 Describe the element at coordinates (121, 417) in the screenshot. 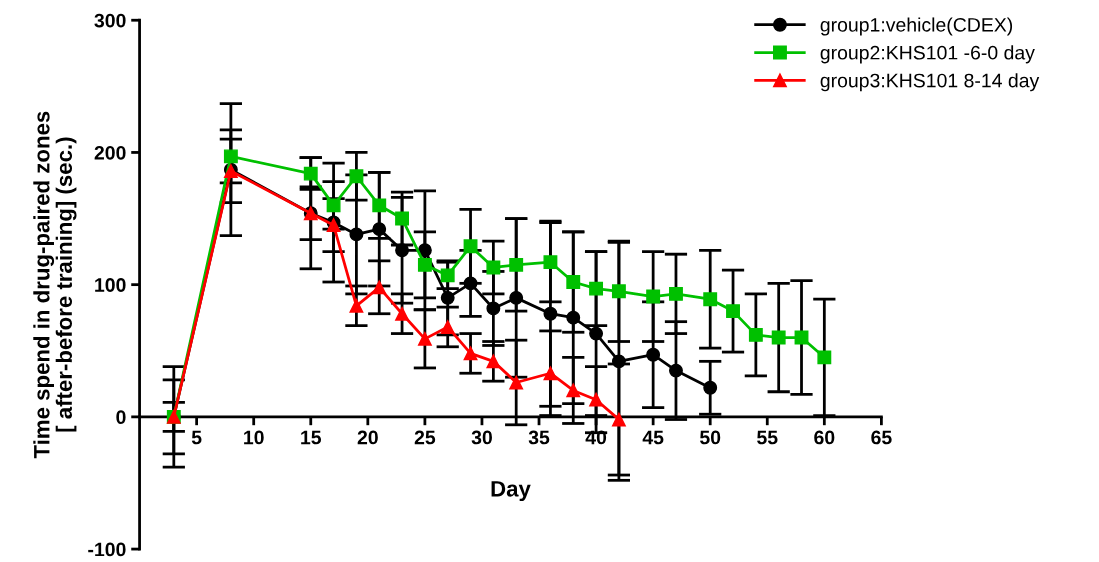

I see `y-tick-label: 0` at that location.